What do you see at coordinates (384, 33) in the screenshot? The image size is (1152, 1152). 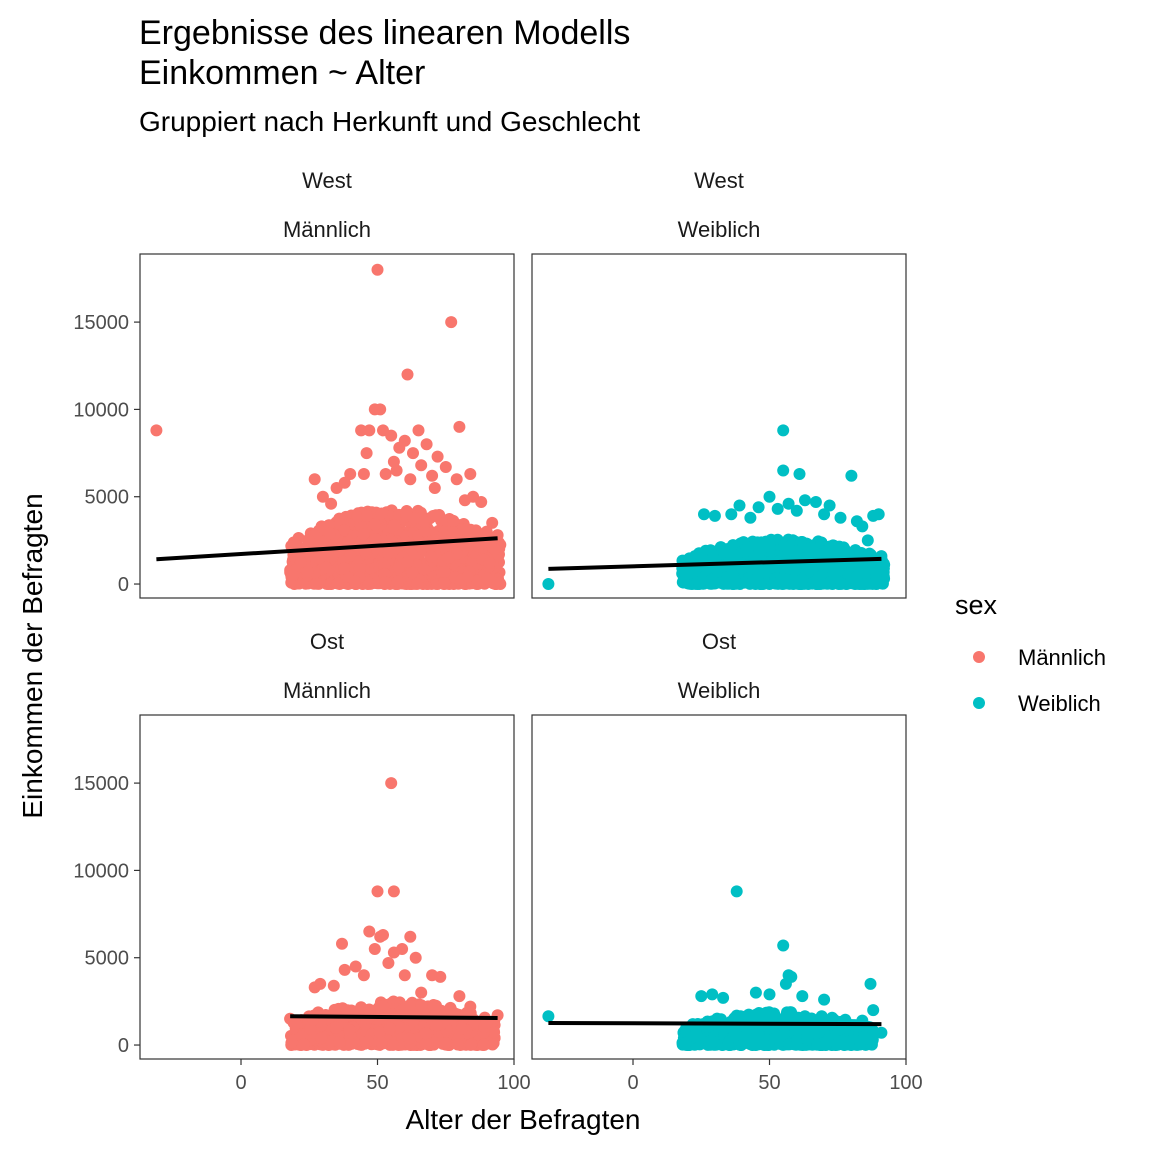 I see `chart-title-line1: Ergebnisse des linearen Modells` at bounding box center [384, 33].